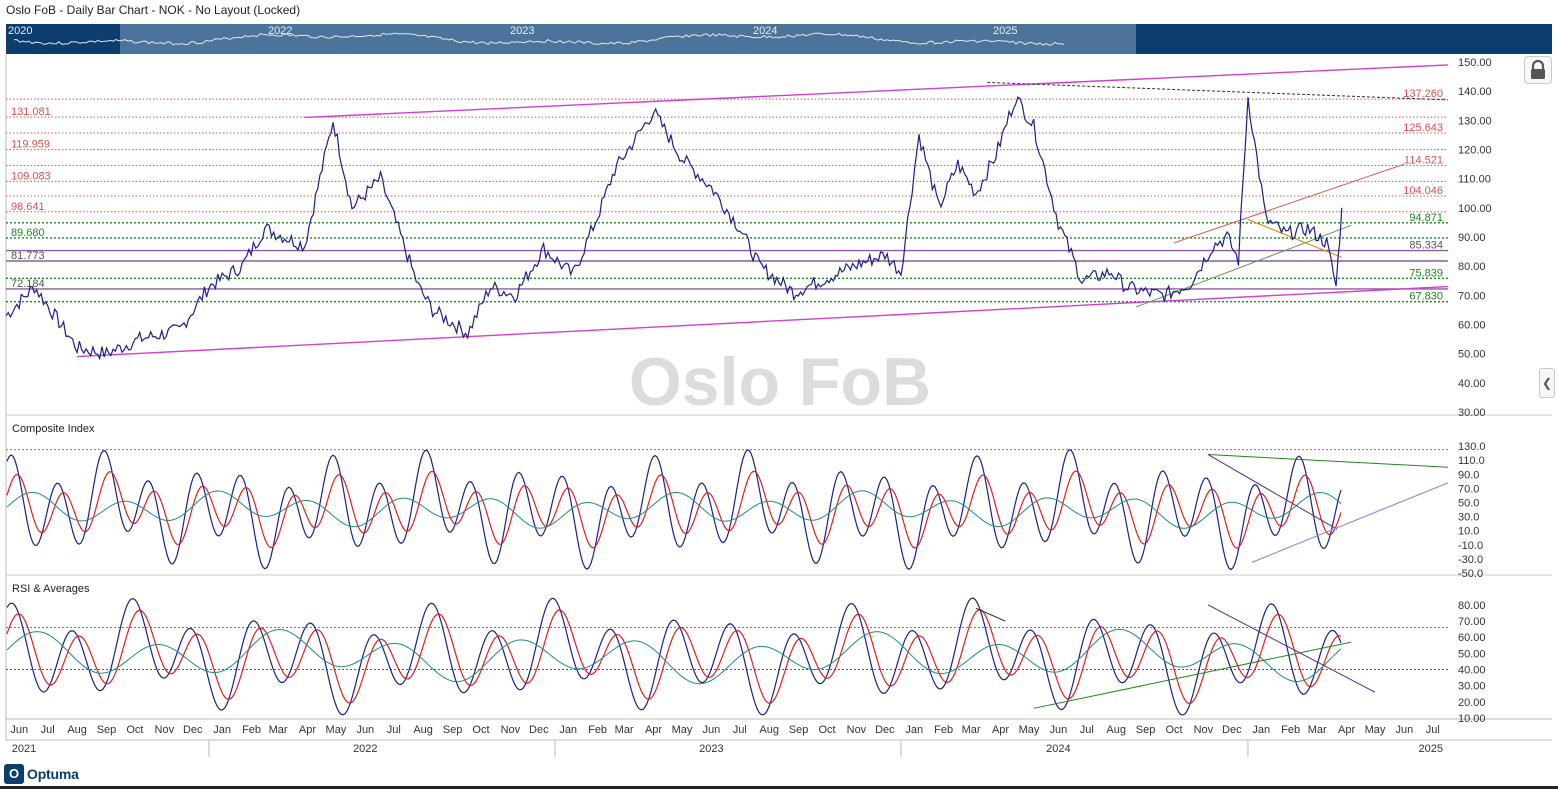 The height and width of the screenshot is (789, 1558). I want to click on level-label: 137.260, so click(1423, 94).